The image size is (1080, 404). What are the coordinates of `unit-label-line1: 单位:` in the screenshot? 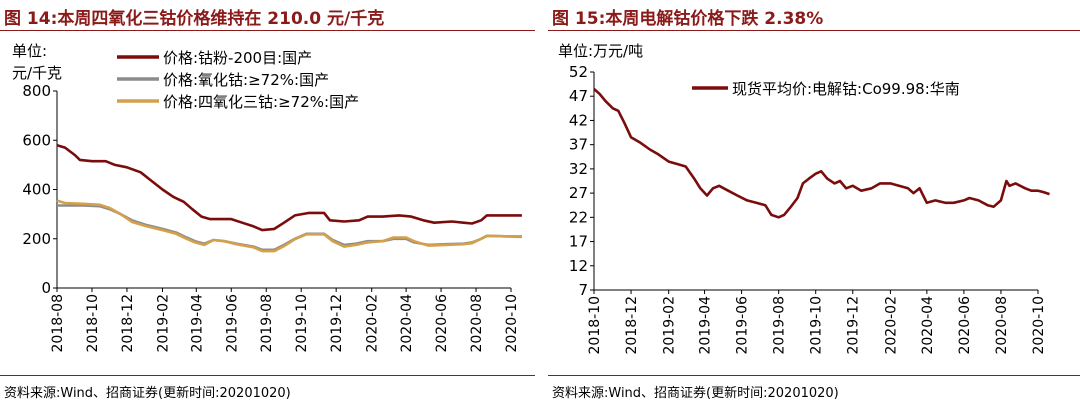 It's located at (29, 51).